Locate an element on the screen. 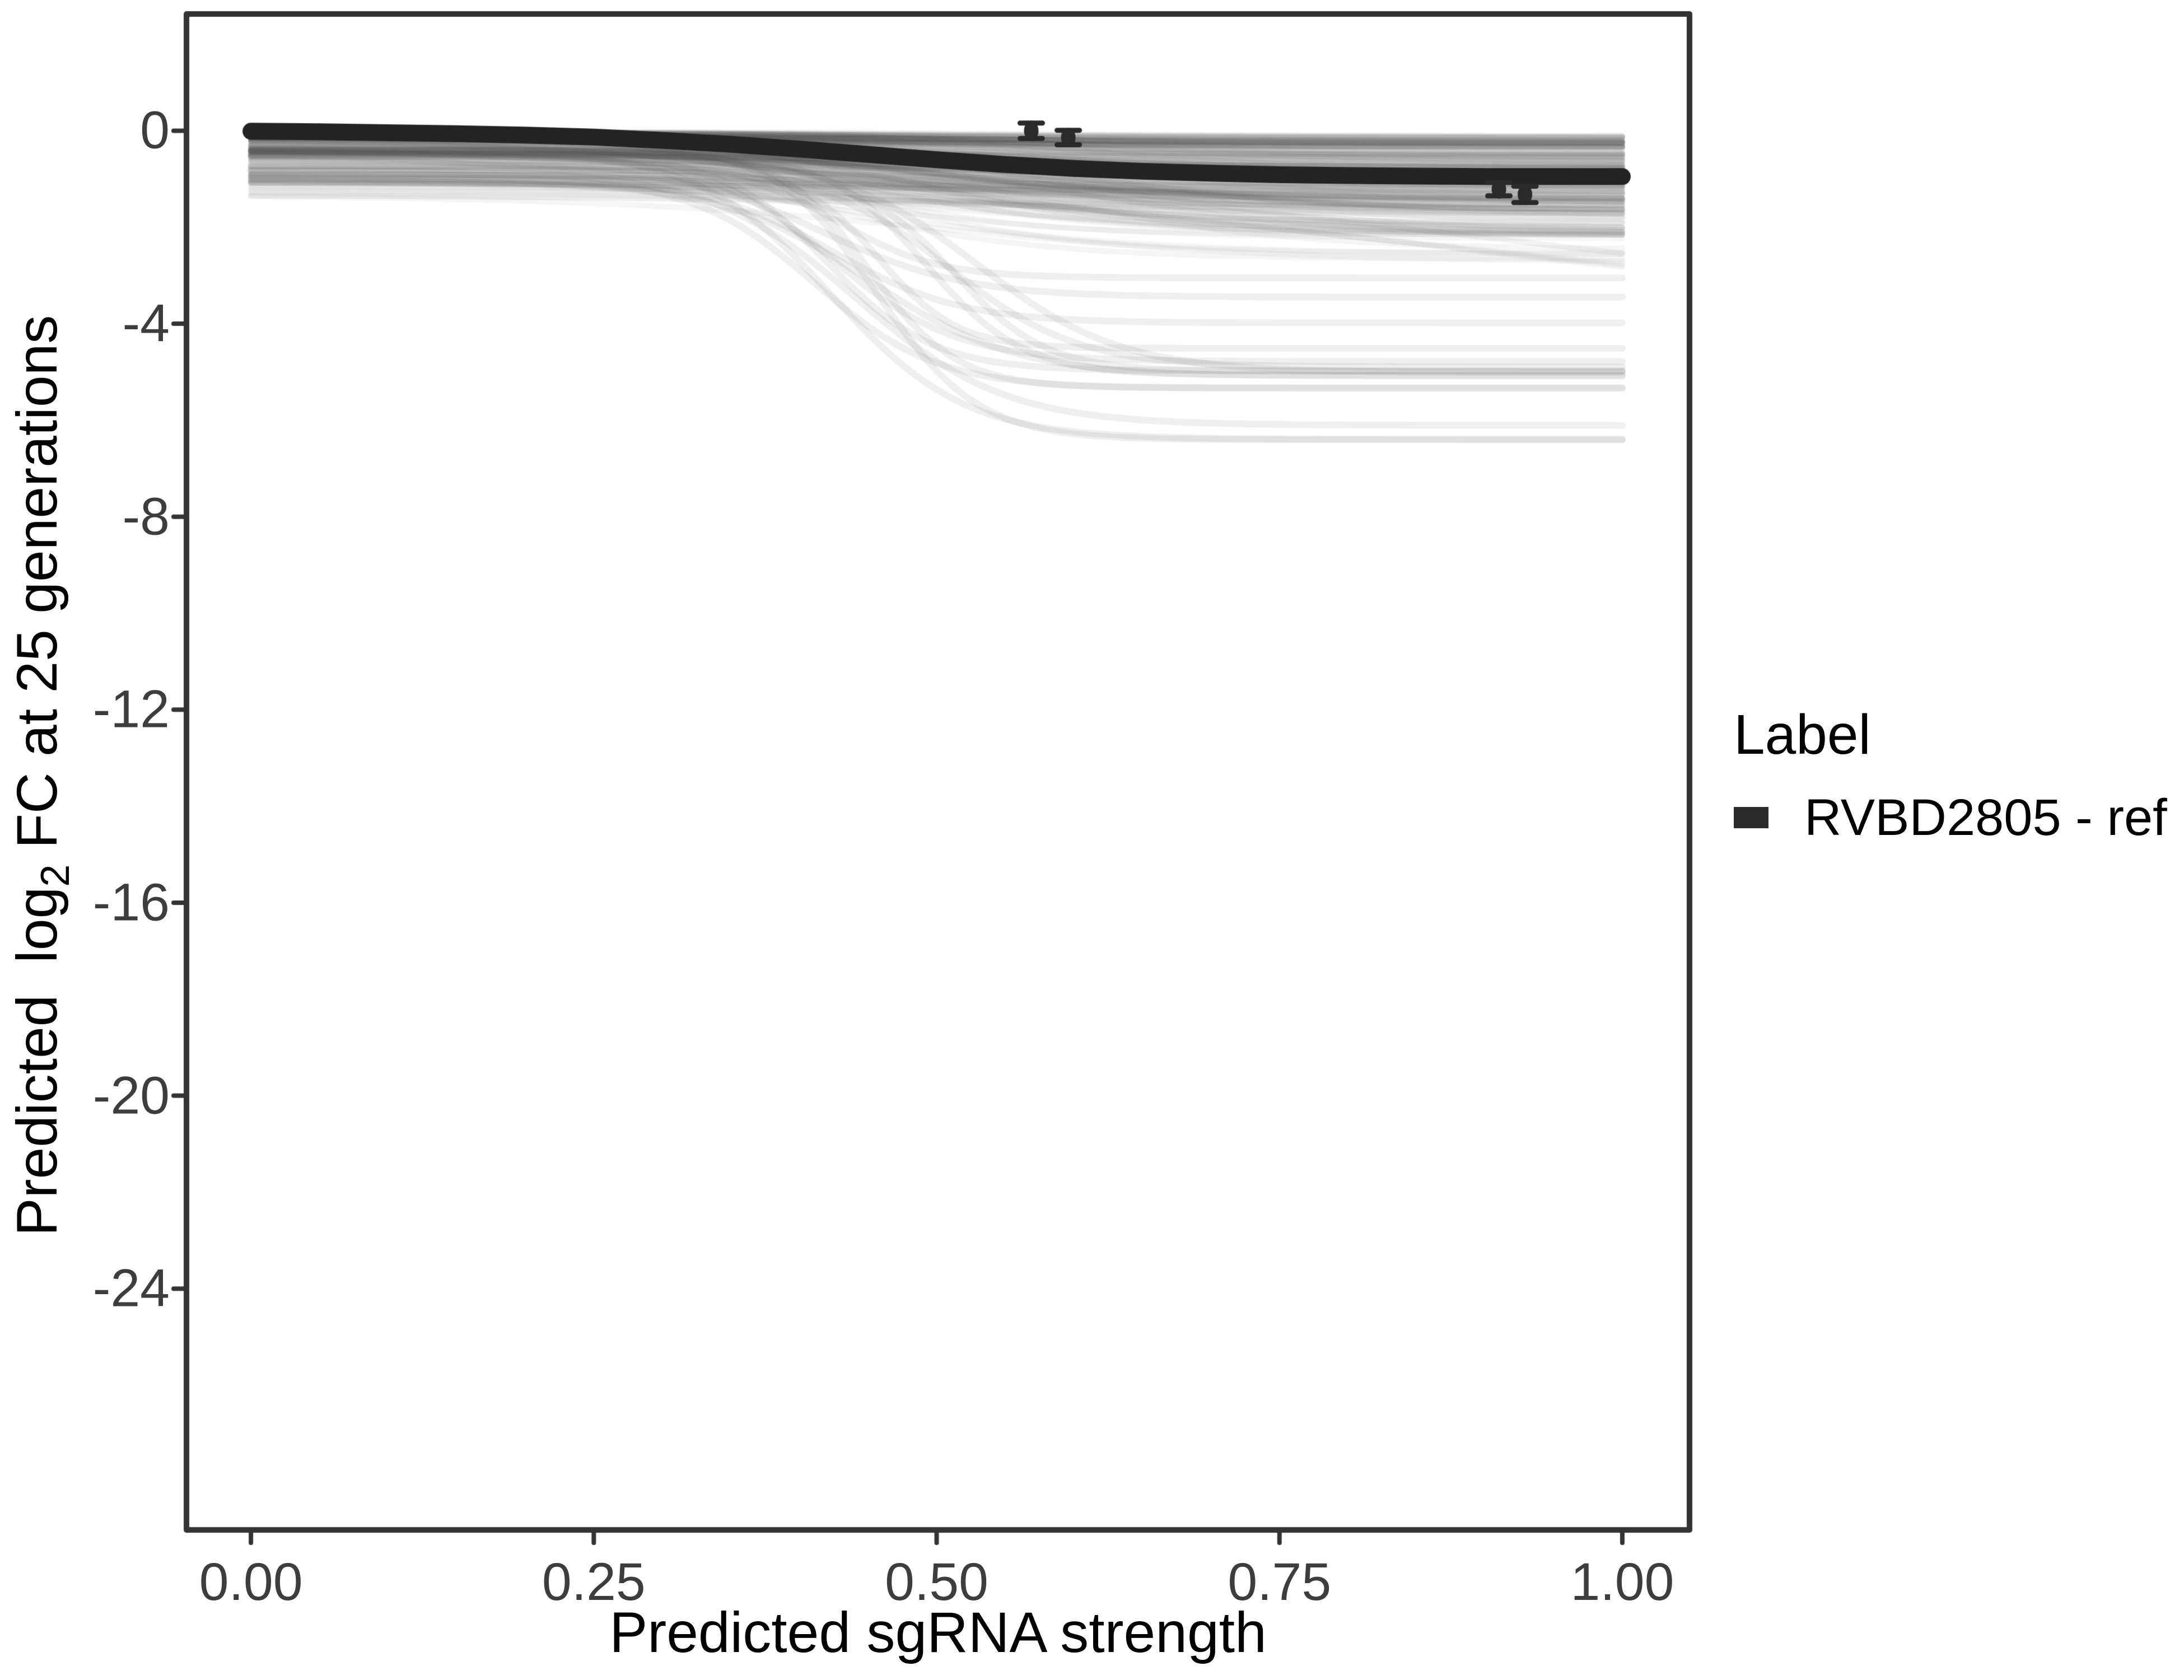  y-tick-label: -12 is located at coordinates (131, 709).